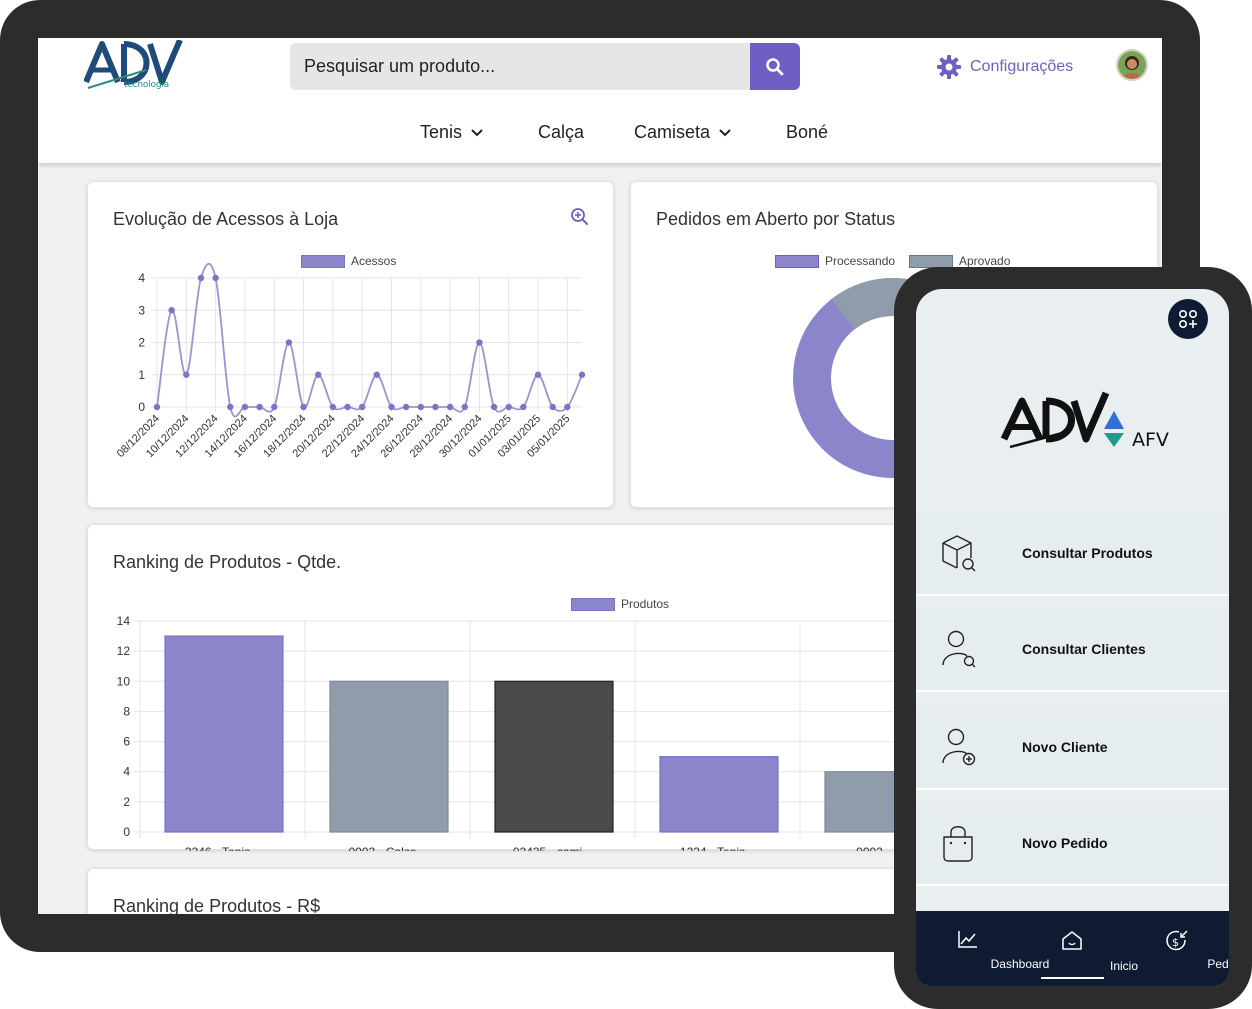 The image size is (1252, 1009). Describe the element at coordinates (217, 905) in the screenshot. I see `ranking-value-title: Ranking de Produtos - R$` at that location.